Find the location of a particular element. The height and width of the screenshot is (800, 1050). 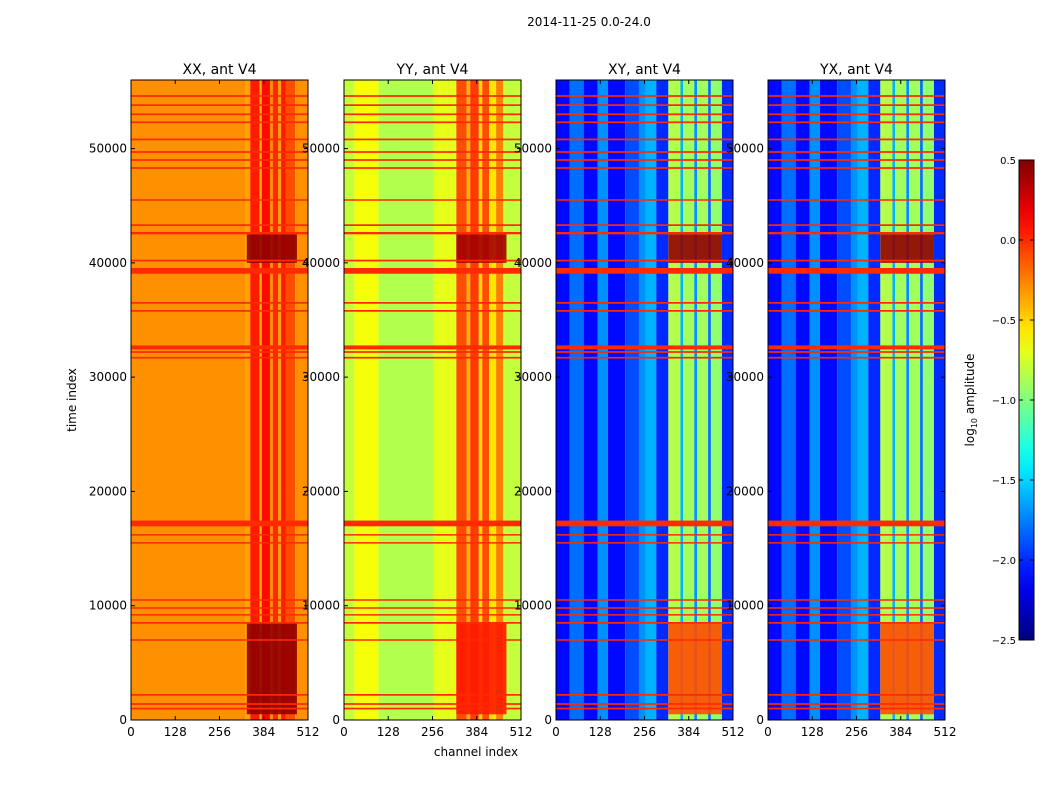

panel-title-2: XY, ant V4 is located at coordinates (644, 70).